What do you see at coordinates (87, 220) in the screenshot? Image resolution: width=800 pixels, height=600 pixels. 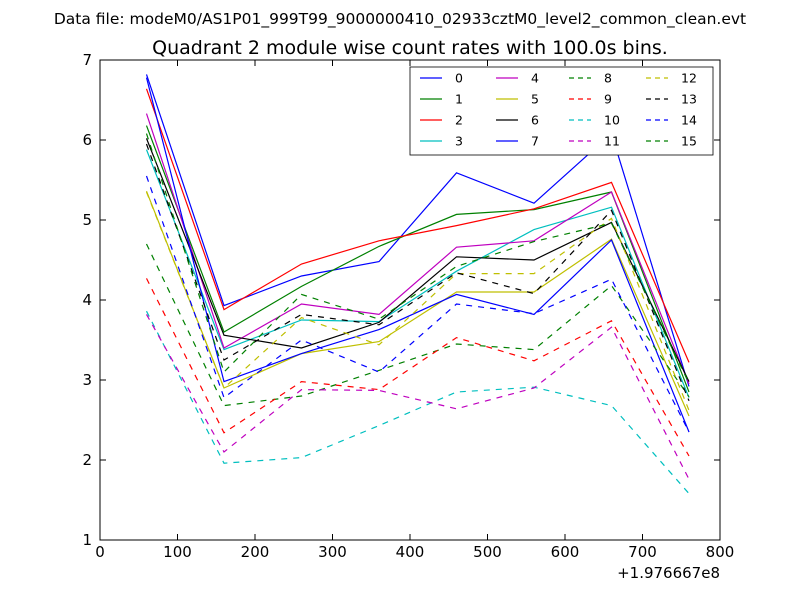 I see `y-tick-label: 5` at bounding box center [87, 220].